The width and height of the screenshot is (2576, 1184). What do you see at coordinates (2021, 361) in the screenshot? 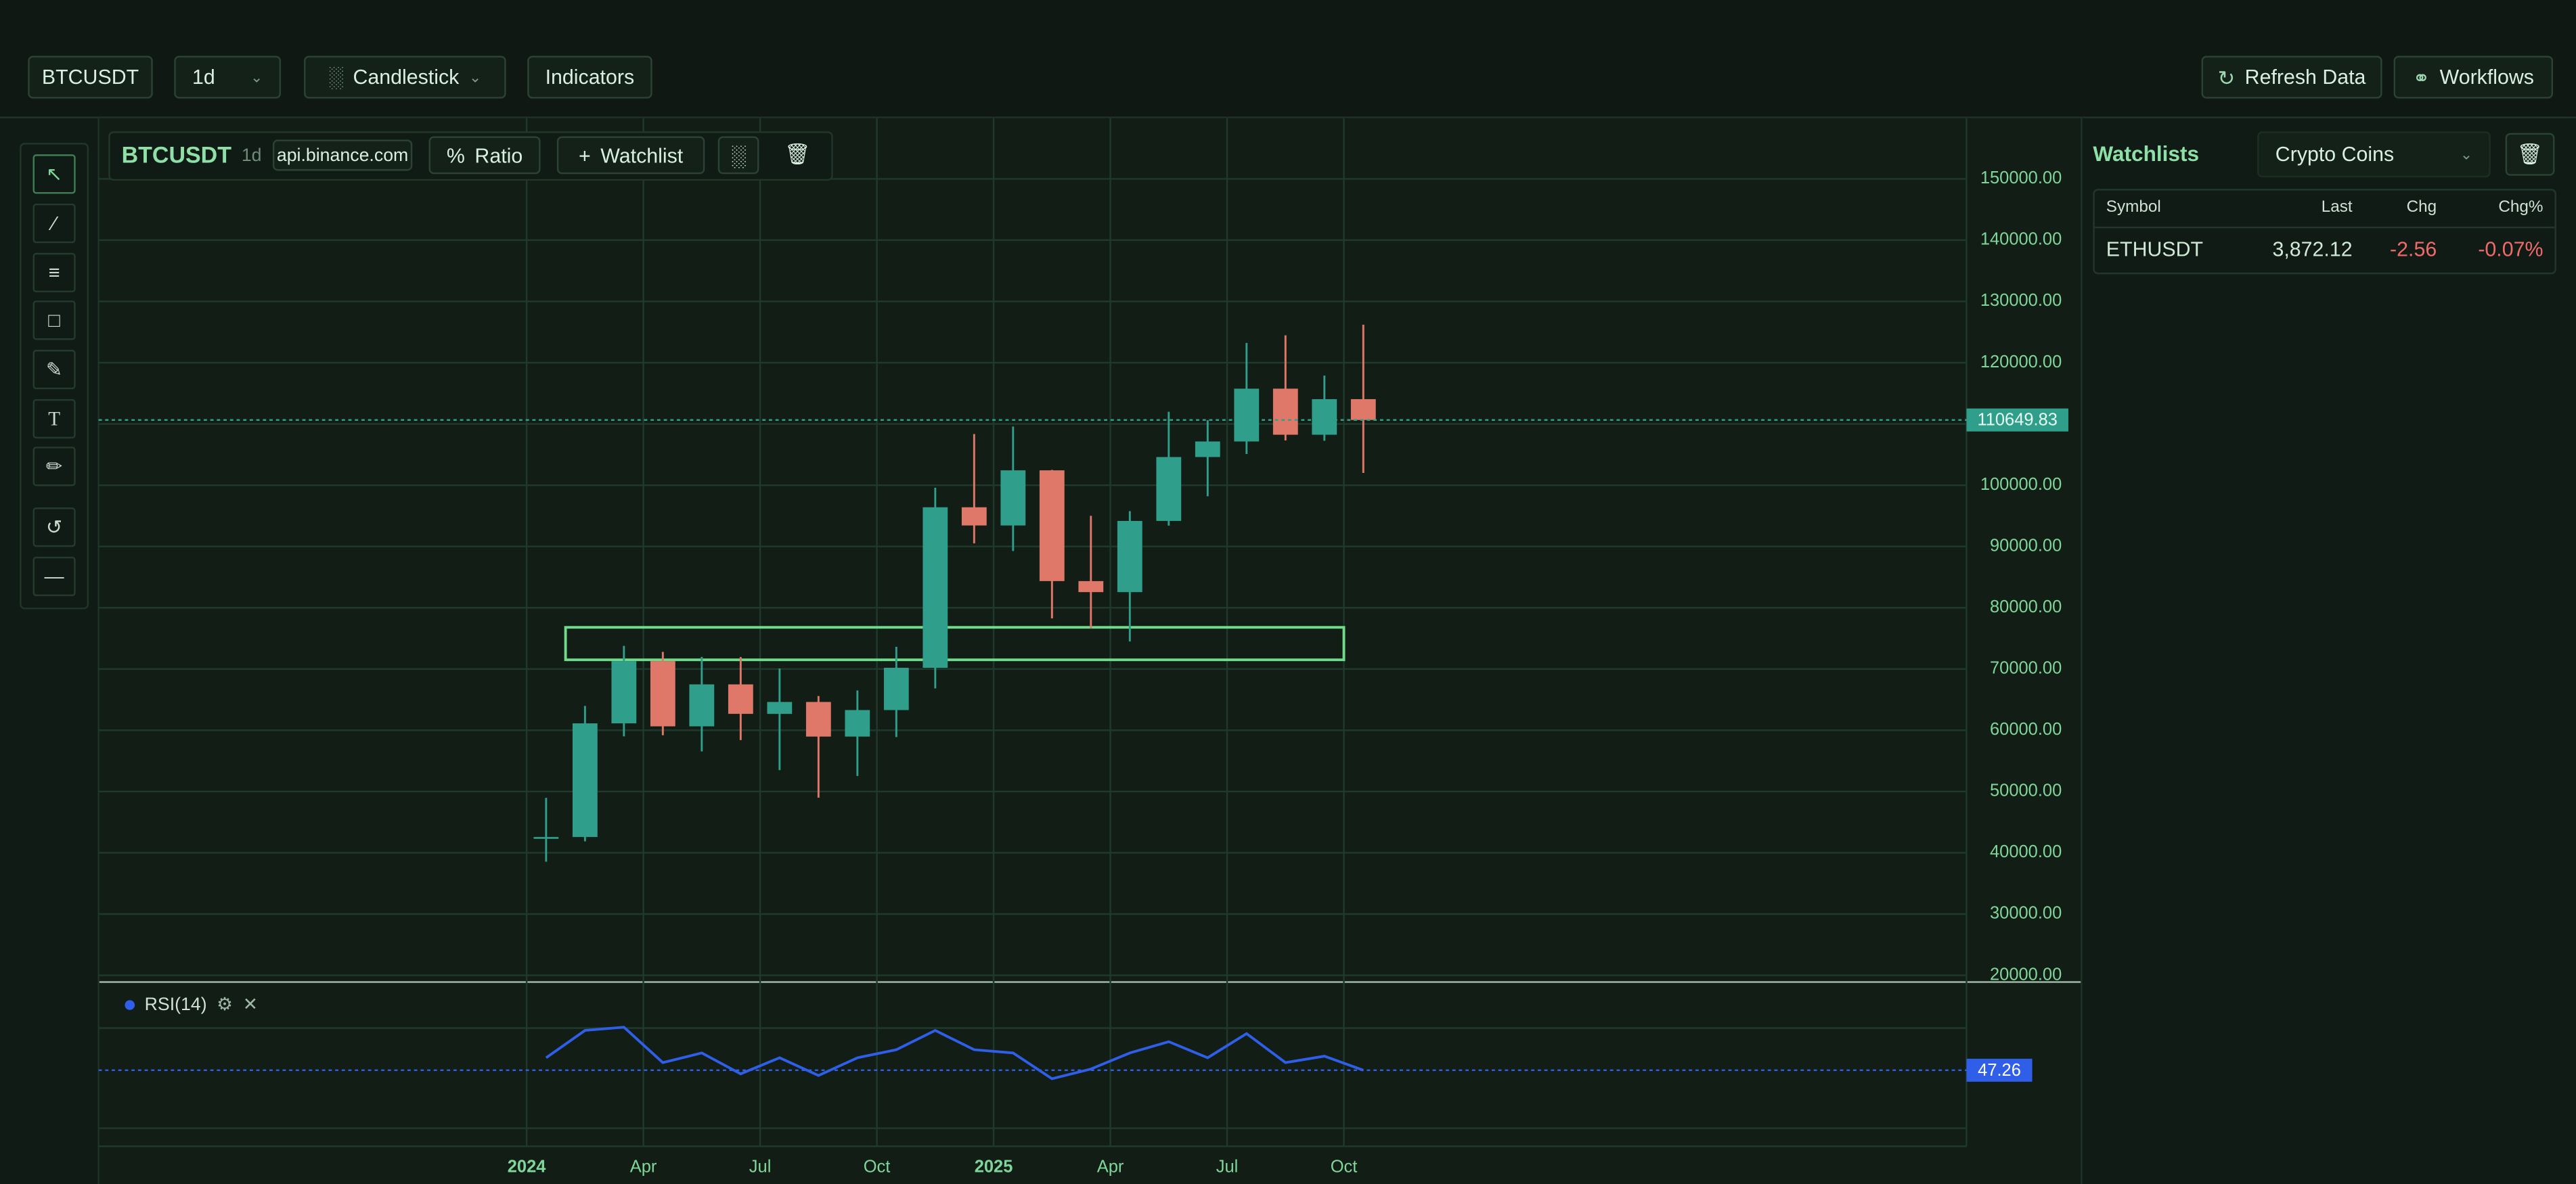
I see `y-tick-label: 120000.00` at bounding box center [2021, 361].